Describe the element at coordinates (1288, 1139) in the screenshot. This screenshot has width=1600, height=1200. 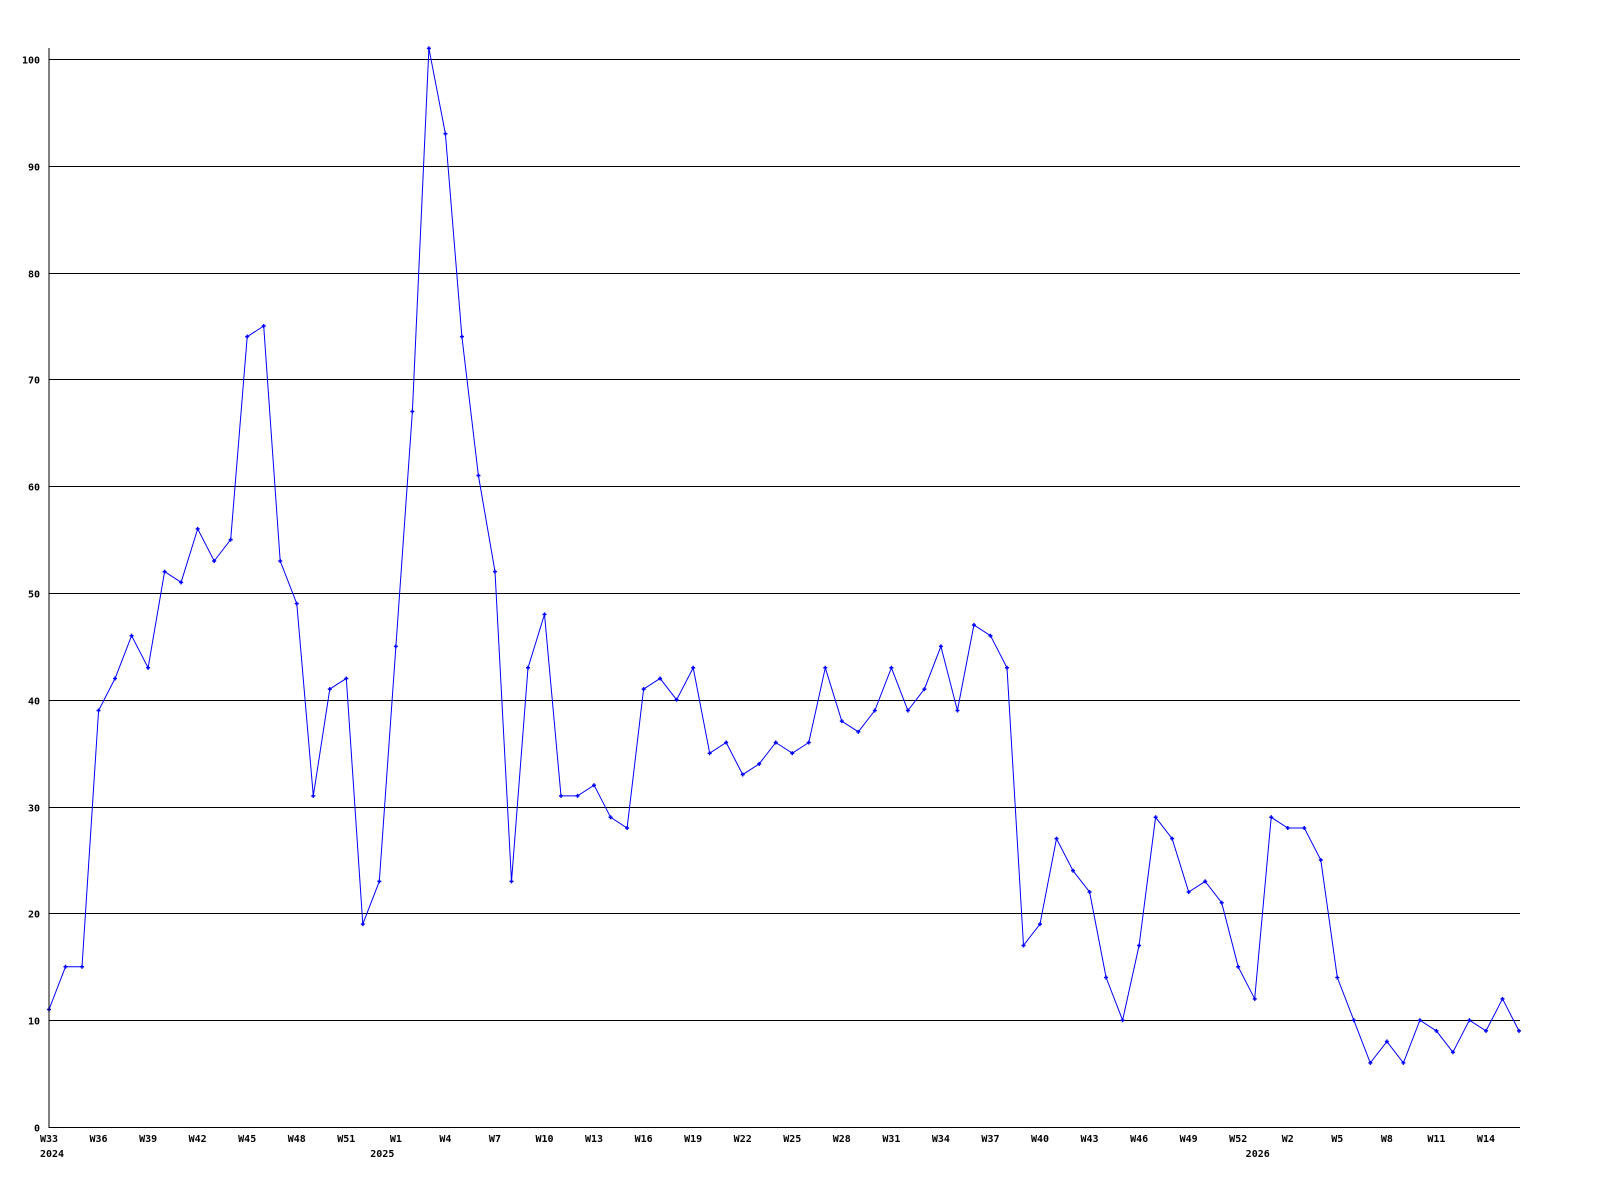
I see `x-tick-label: W2` at that location.